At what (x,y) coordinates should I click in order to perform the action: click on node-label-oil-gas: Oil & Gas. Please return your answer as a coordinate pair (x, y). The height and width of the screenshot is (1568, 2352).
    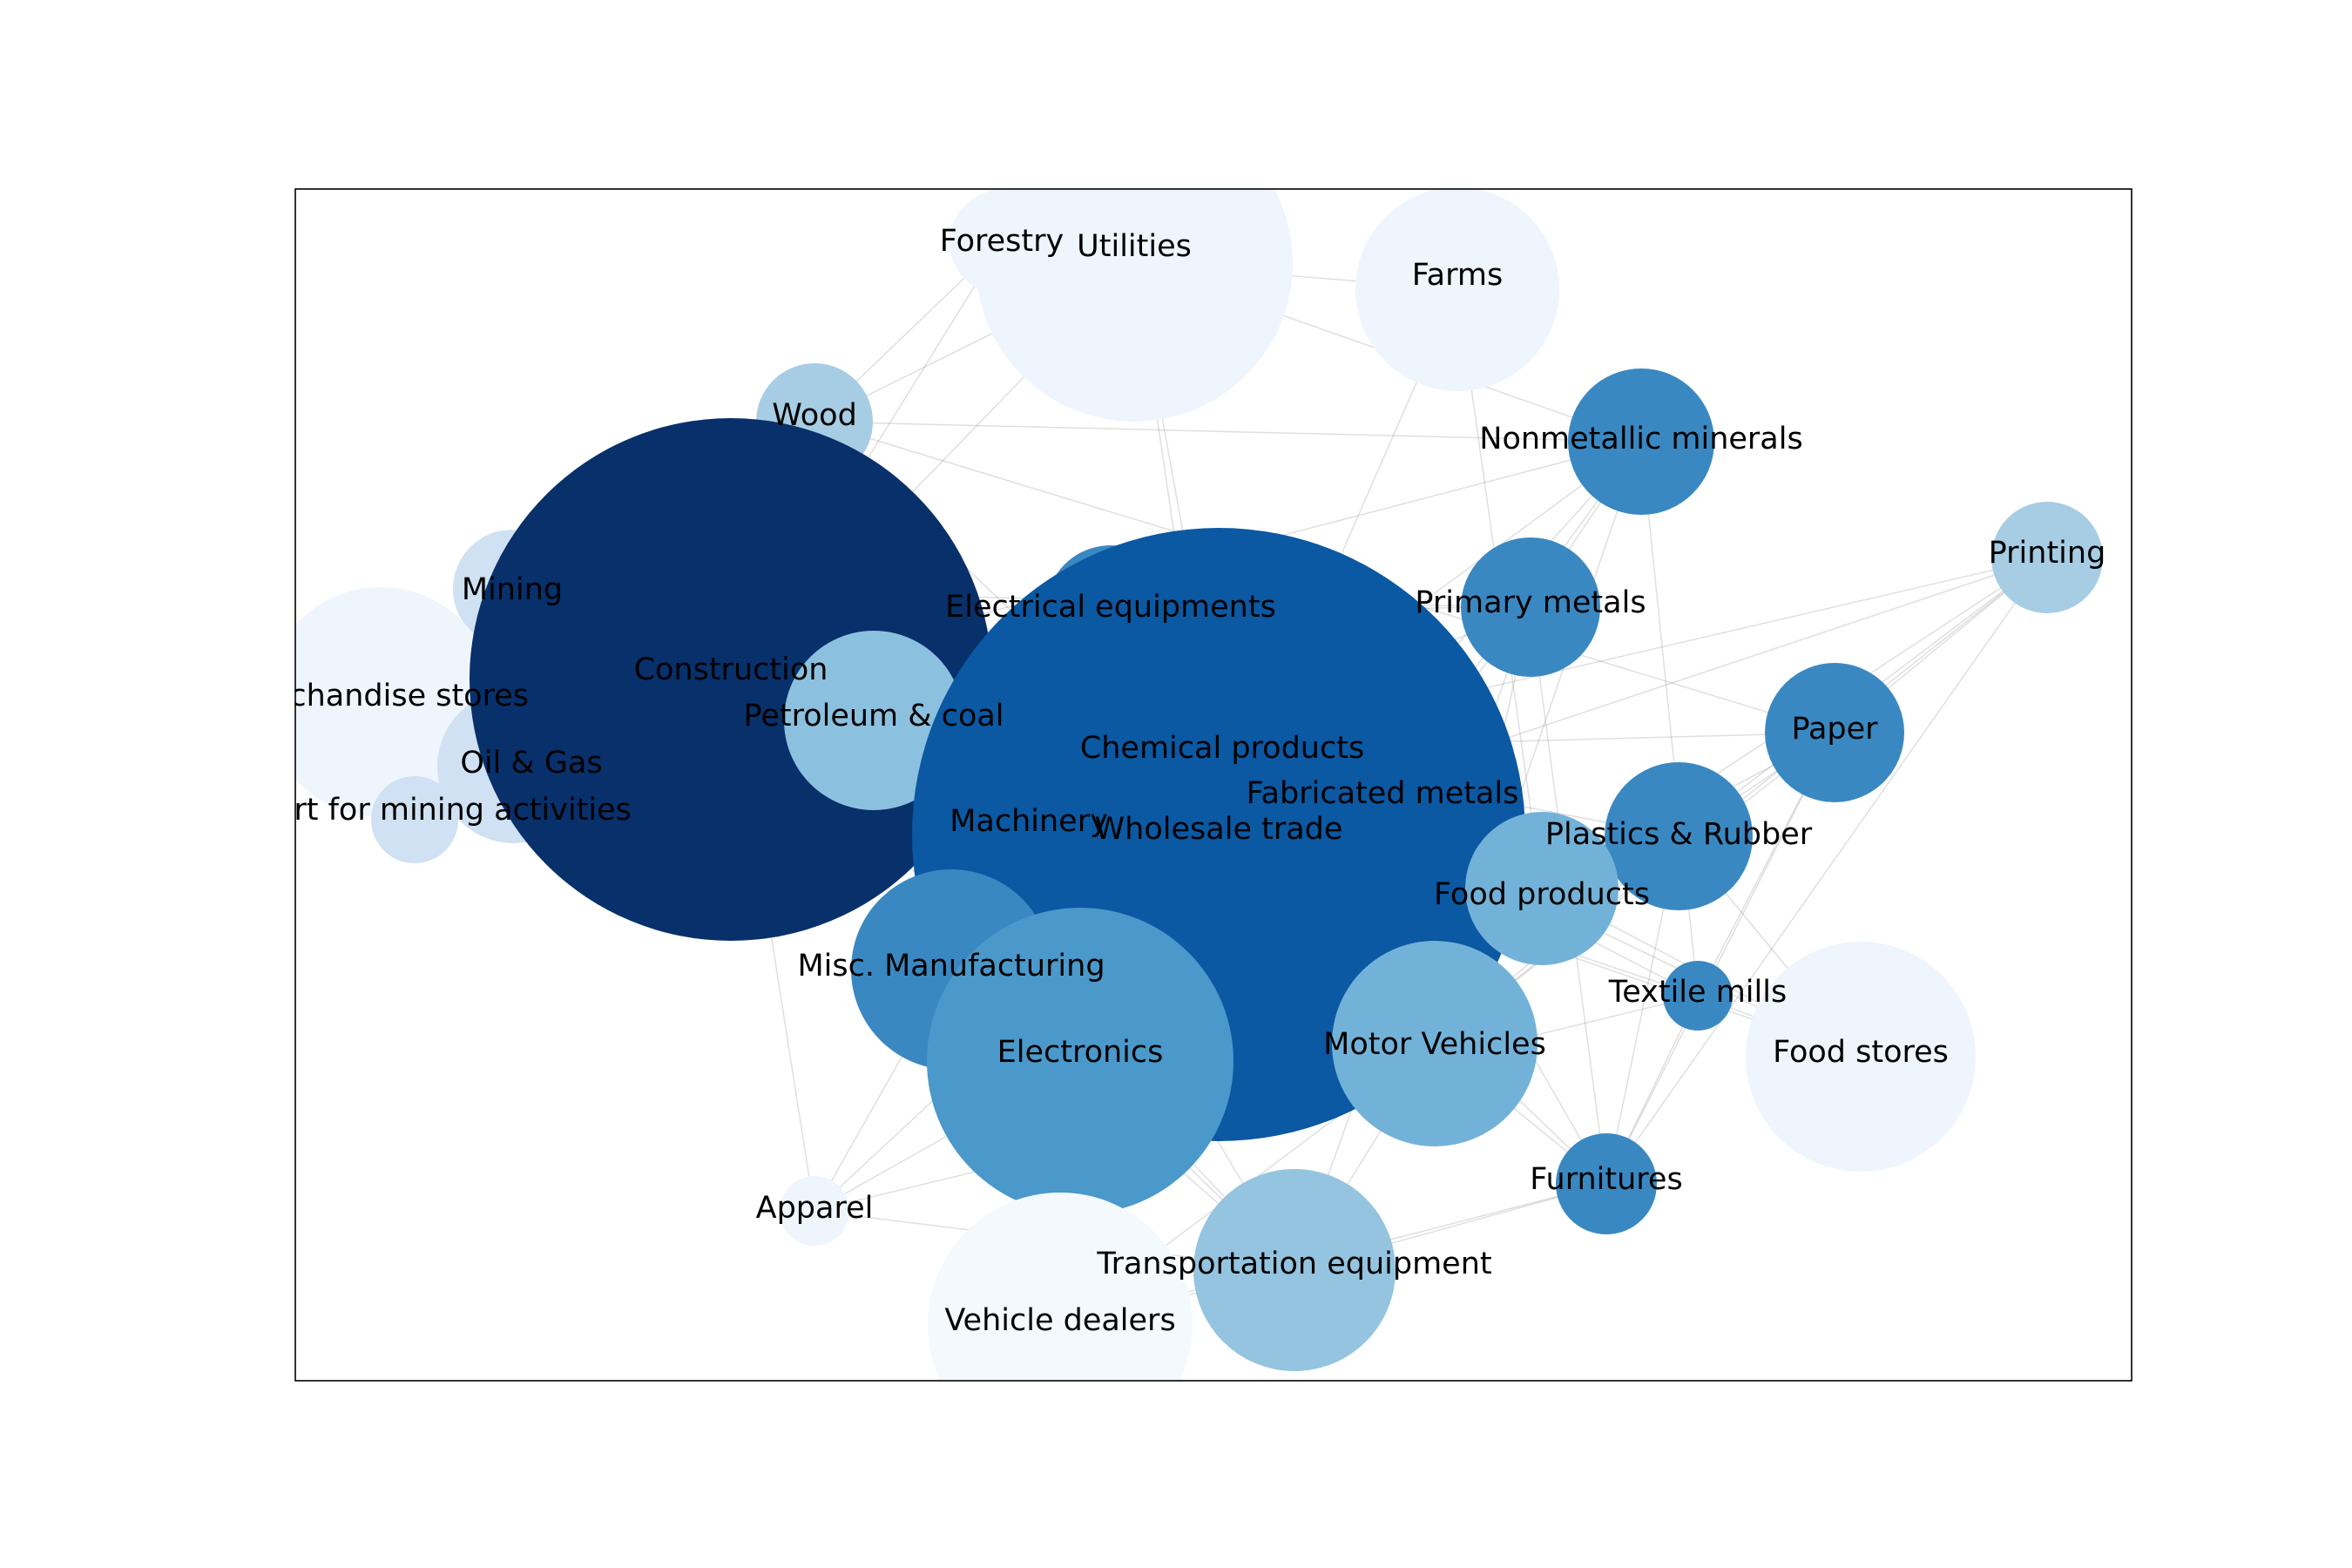
    Looking at the image, I should click on (531, 763).